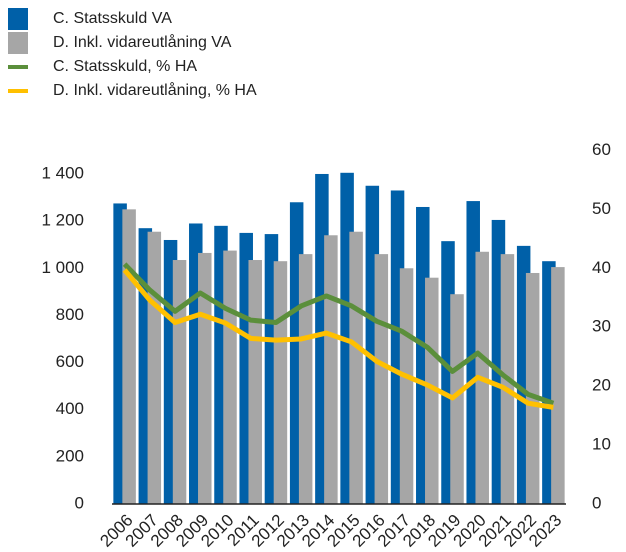 This screenshot has width=626, height=552. What do you see at coordinates (70, 455) in the screenshot?
I see `y-tick-label: 200` at bounding box center [70, 455].